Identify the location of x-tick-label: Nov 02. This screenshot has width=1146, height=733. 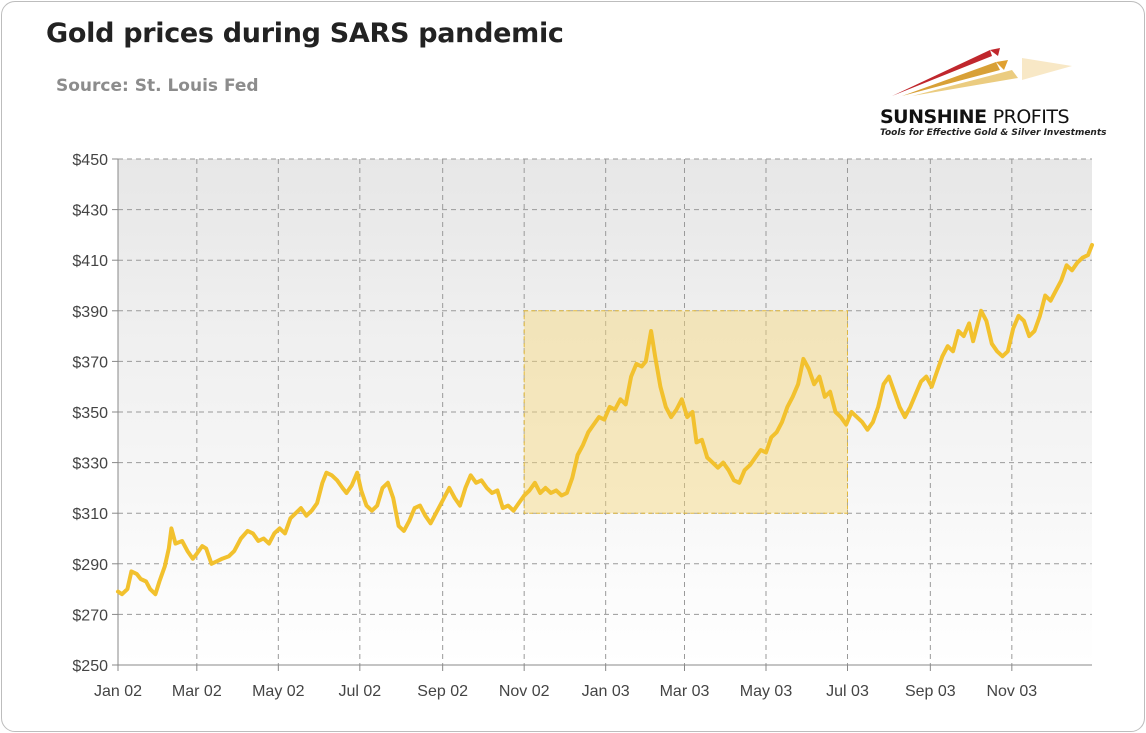
(524, 691).